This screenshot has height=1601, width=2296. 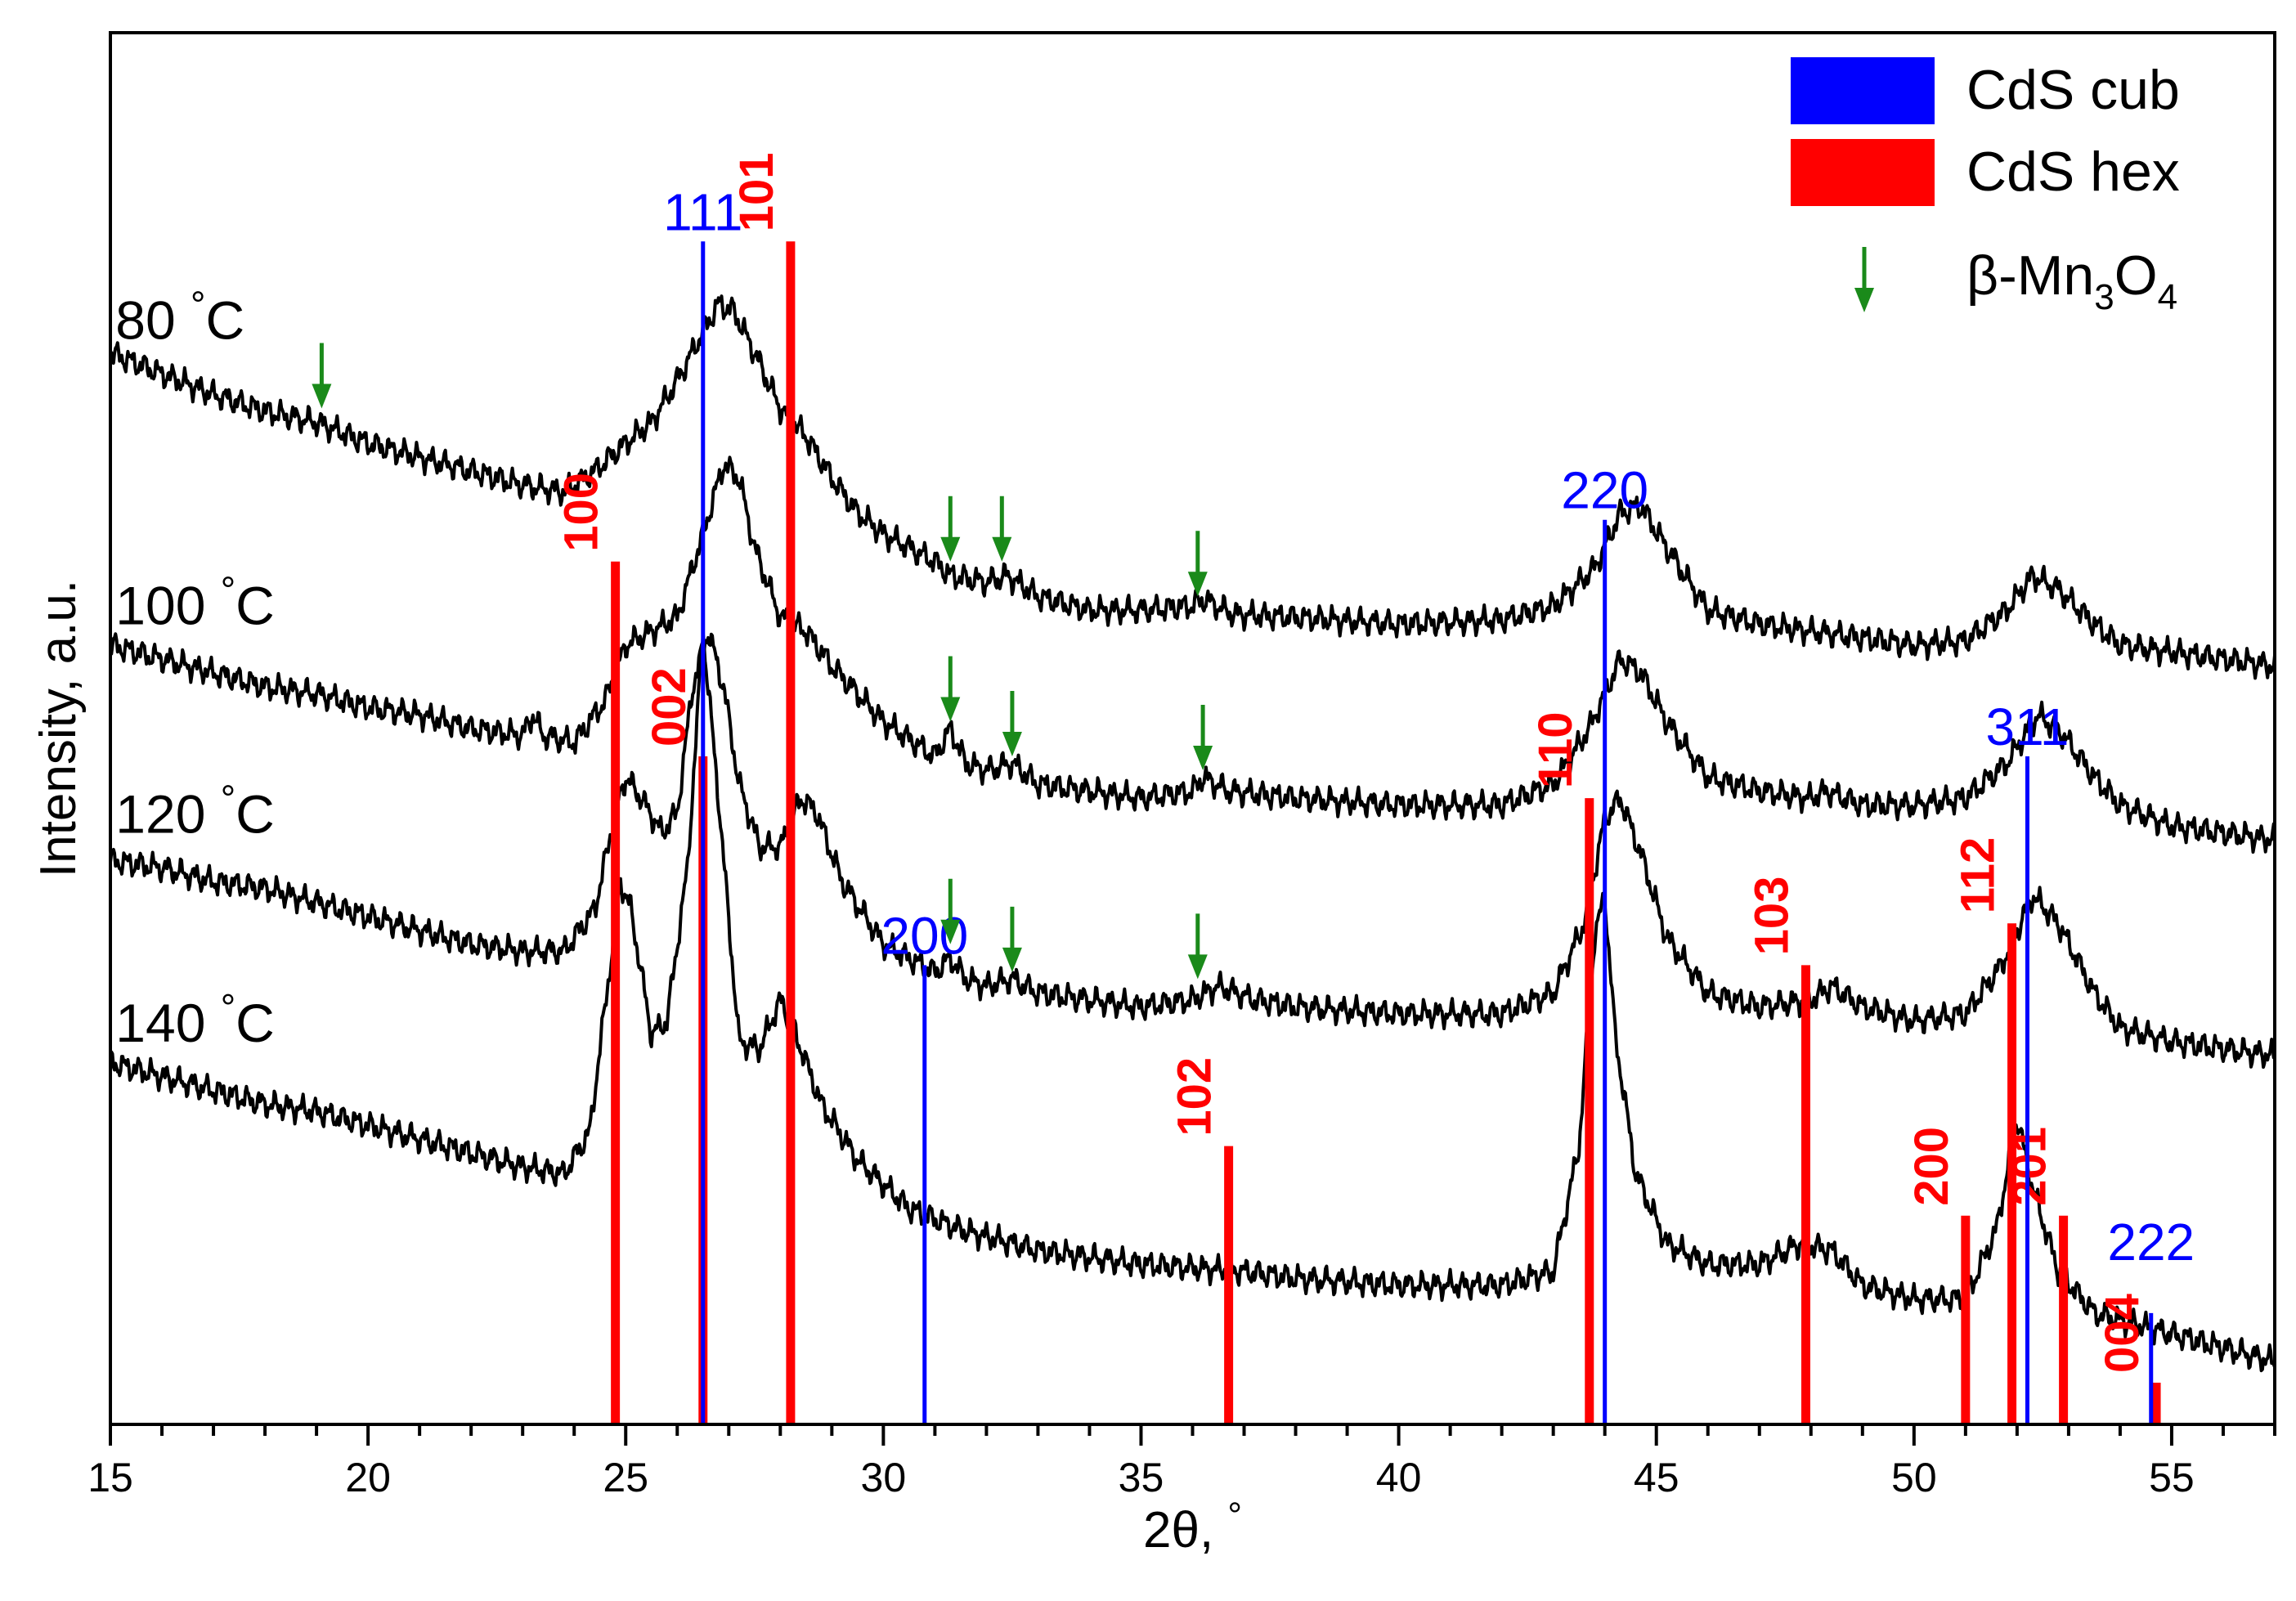 I want to click on legend-label-part: β-Mn, so click(x=2030, y=275).